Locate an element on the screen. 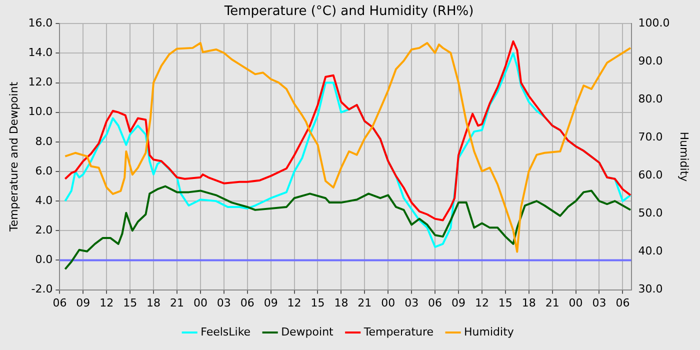  y-tick-label: -2.0 is located at coordinates (42, 289).